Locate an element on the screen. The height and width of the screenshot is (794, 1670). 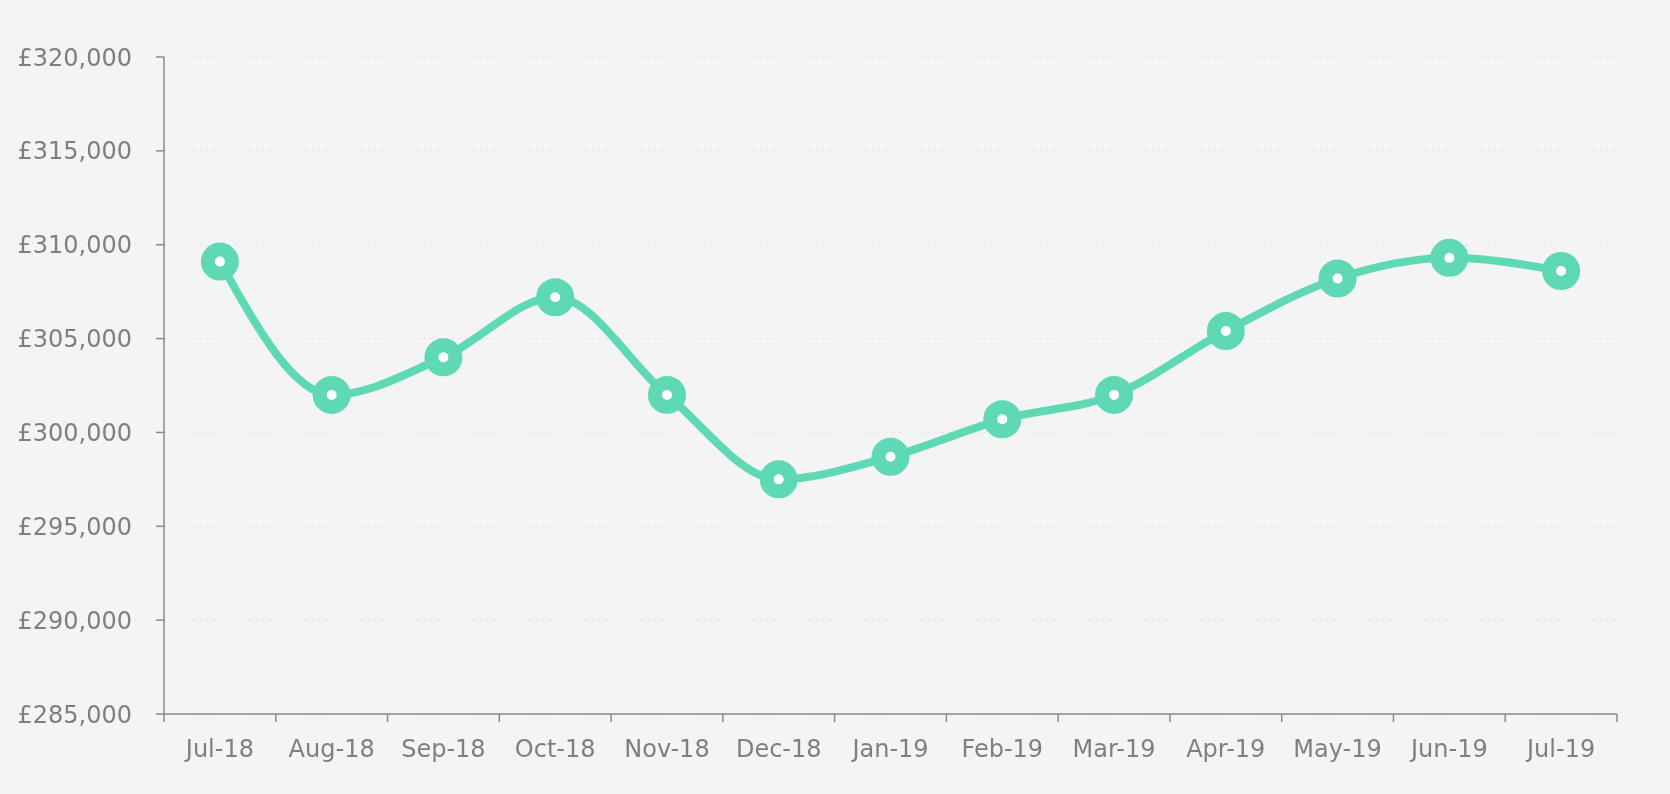
x-tick-label: Apr-19 is located at coordinates (1226, 749).